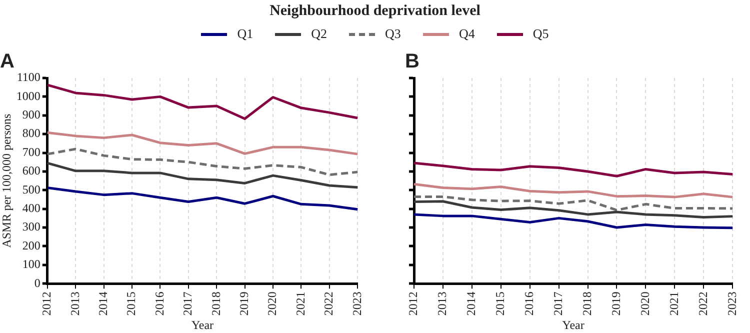 This screenshot has width=750, height=333. I want to click on y-tick-label: 400, so click(31, 207).